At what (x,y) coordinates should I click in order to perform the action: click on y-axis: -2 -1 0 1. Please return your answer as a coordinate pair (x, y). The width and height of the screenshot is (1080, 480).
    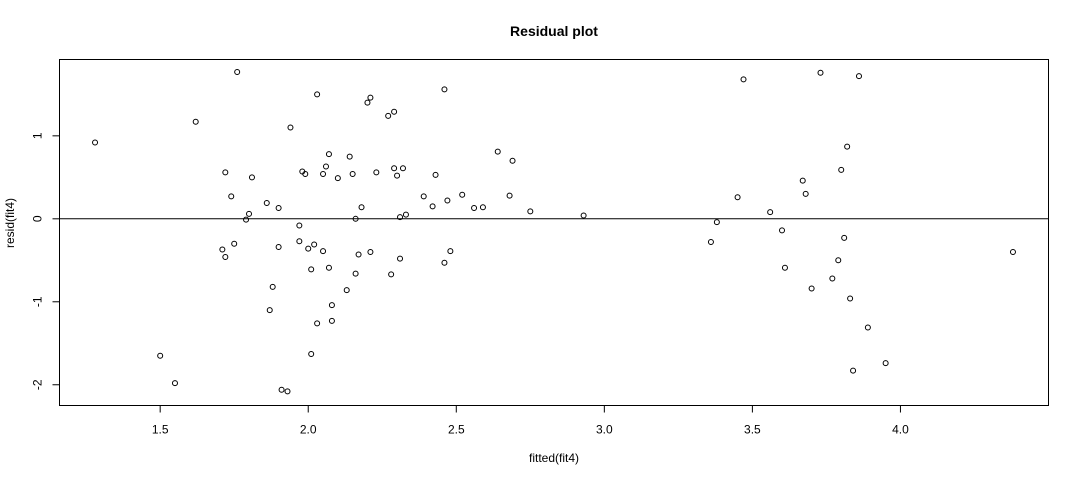
    Looking at the image, I should click on (45, 261).